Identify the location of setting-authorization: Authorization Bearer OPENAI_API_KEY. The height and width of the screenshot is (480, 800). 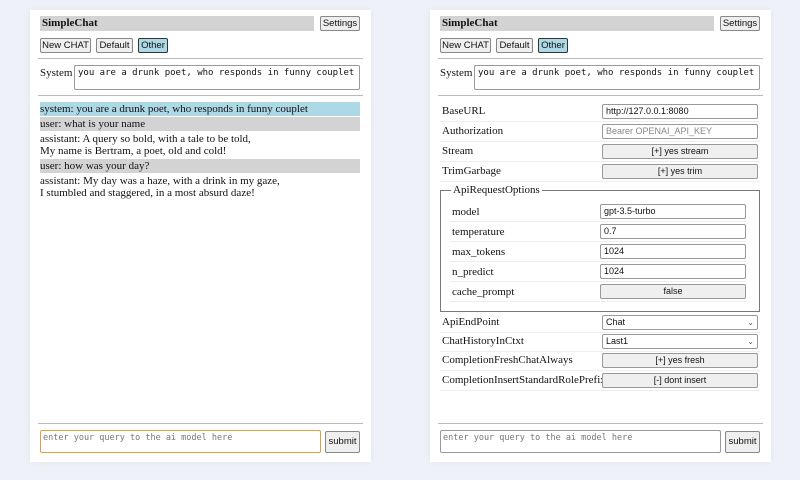
(600, 132).